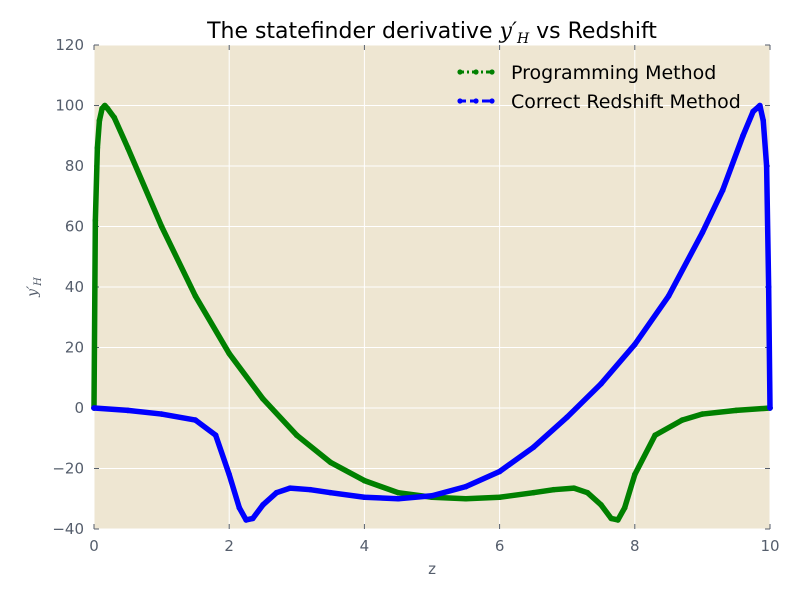 Image resolution: width=800 pixels, height=600 pixels. What do you see at coordinates (626, 102) in the screenshot?
I see `legend-label-correct-redshift-method: Correct Redshift Method` at bounding box center [626, 102].